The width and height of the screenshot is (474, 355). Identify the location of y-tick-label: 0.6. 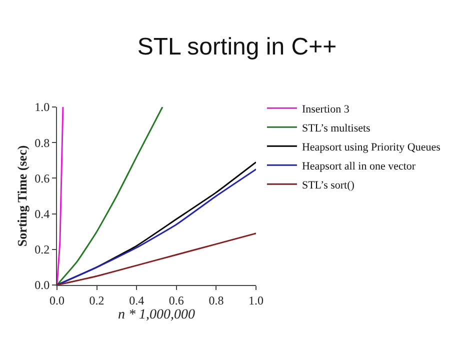
(42, 178).